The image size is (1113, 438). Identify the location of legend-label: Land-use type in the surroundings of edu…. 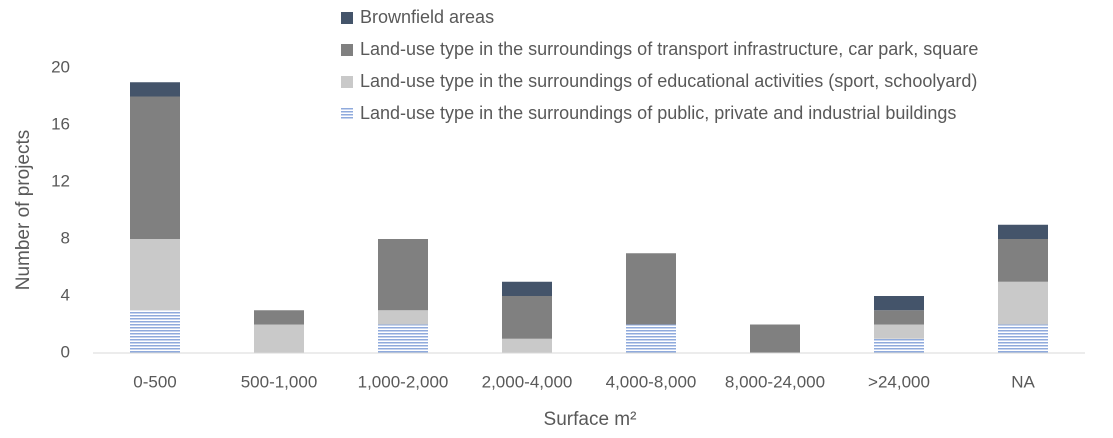
(668, 81).